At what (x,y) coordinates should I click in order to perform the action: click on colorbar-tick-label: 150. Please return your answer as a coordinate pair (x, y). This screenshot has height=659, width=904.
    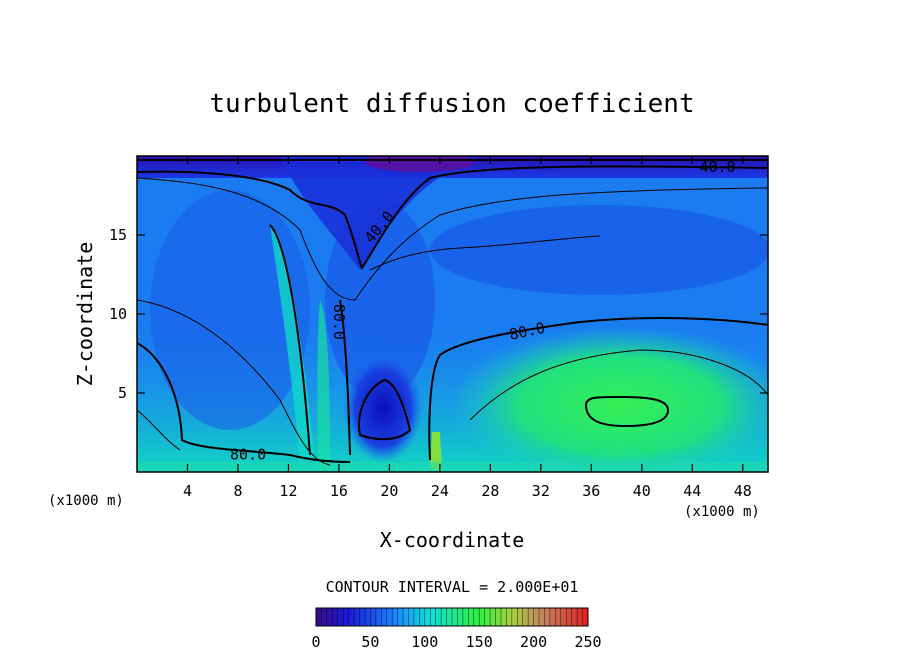
    Looking at the image, I should click on (479, 642).